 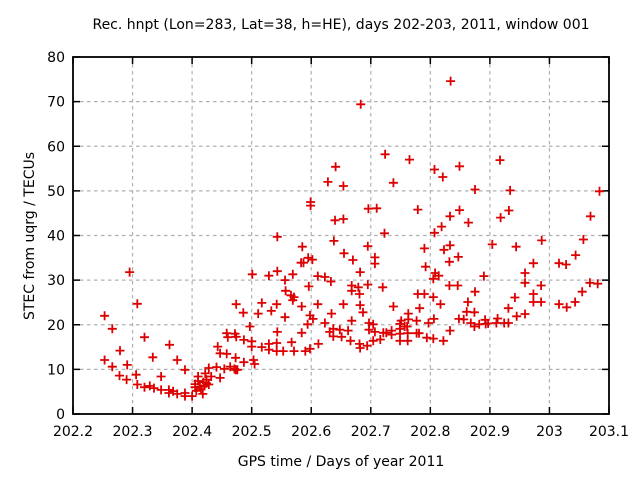 I want to click on y-tick-label: 80, so click(x=56, y=58).